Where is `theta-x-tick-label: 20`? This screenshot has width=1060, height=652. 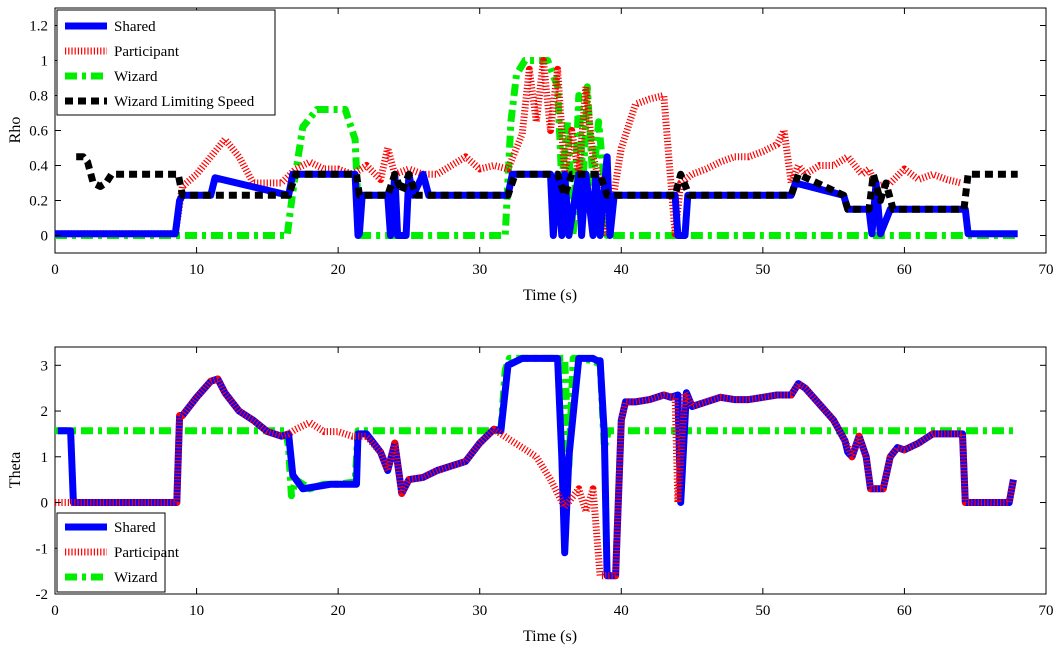 theta-x-tick-label: 20 is located at coordinates (338, 611).